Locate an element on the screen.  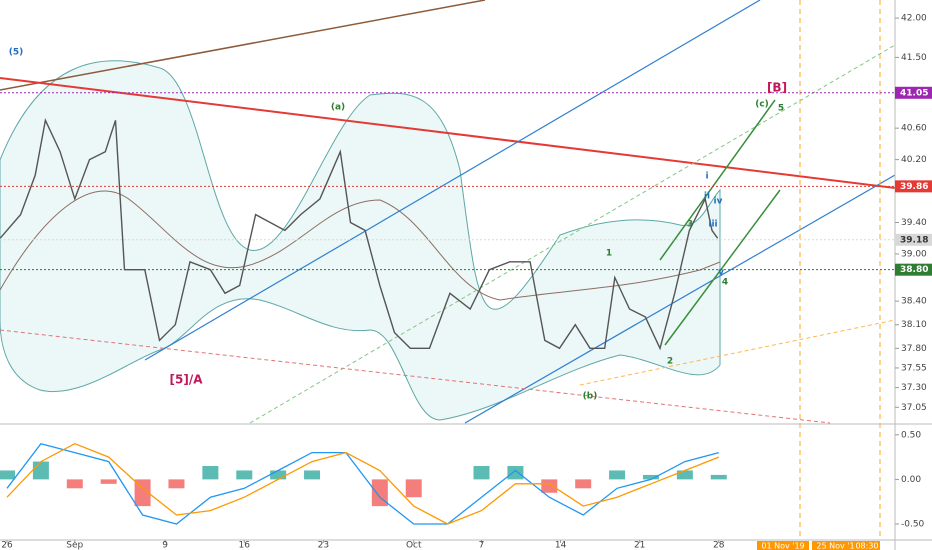
y-tick-label: 42.00 is located at coordinates (914, 19).